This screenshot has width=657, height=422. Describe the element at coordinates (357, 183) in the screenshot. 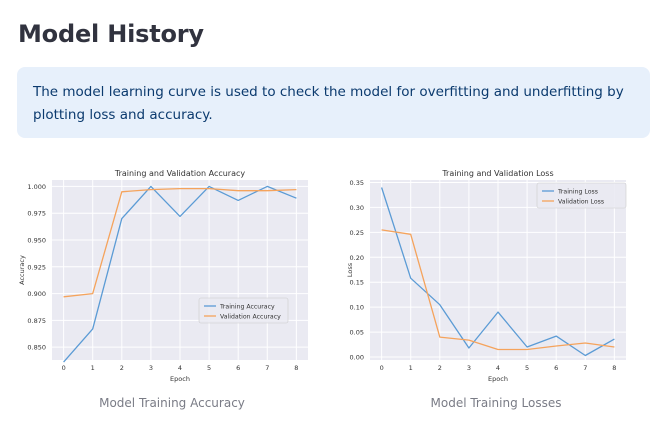

I see `y-tick-label: 0.35` at that location.